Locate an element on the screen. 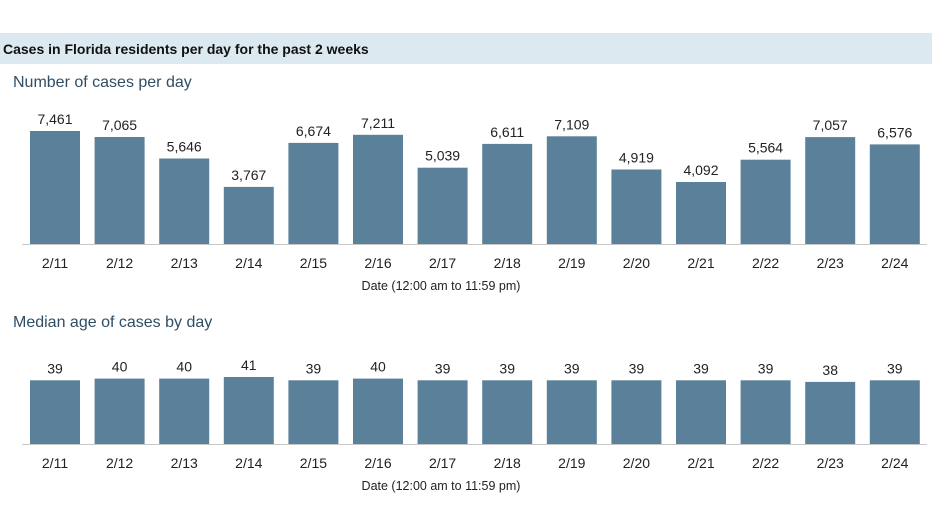 The image size is (932, 524). data-label: 4,092 is located at coordinates (700, 170).